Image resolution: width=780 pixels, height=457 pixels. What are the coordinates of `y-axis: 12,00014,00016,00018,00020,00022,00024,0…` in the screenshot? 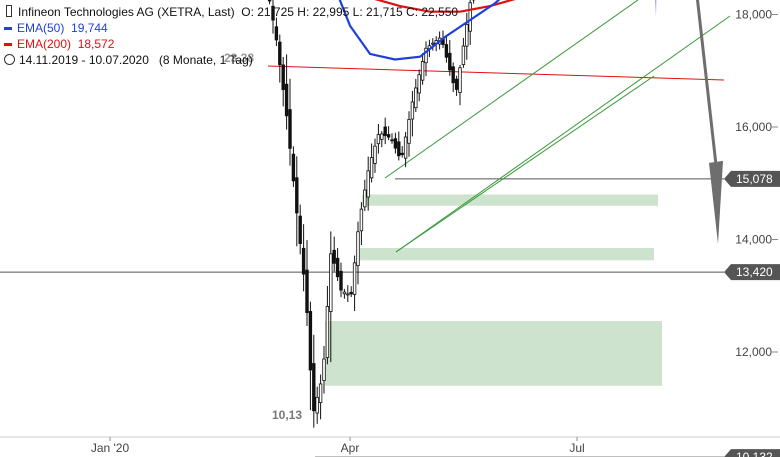 It's located at (756, 183).